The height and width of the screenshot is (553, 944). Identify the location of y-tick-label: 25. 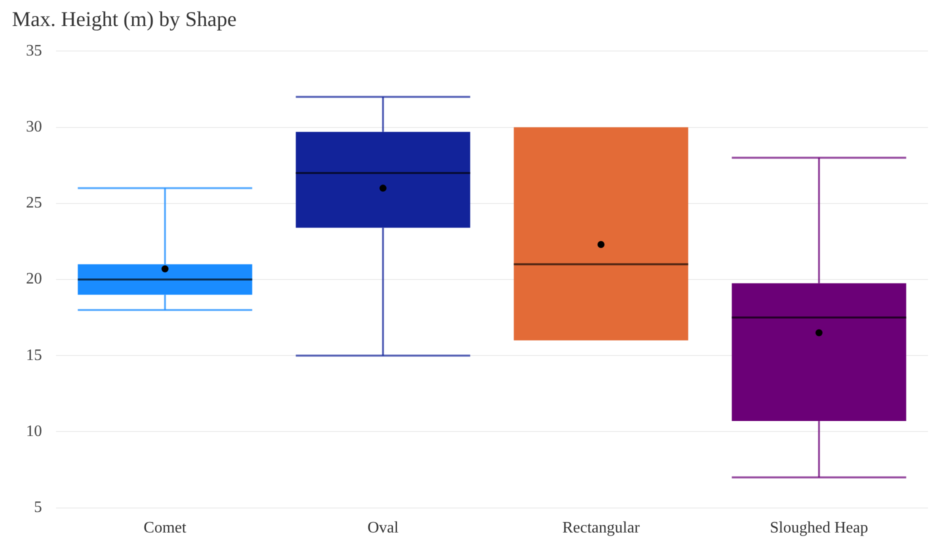
(34, 203).